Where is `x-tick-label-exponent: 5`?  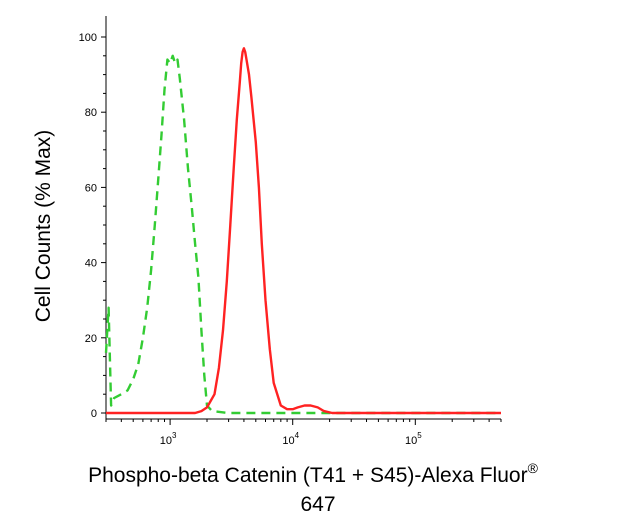
x-tick-label-exponent: 5 is located at coordinates (419, 435).